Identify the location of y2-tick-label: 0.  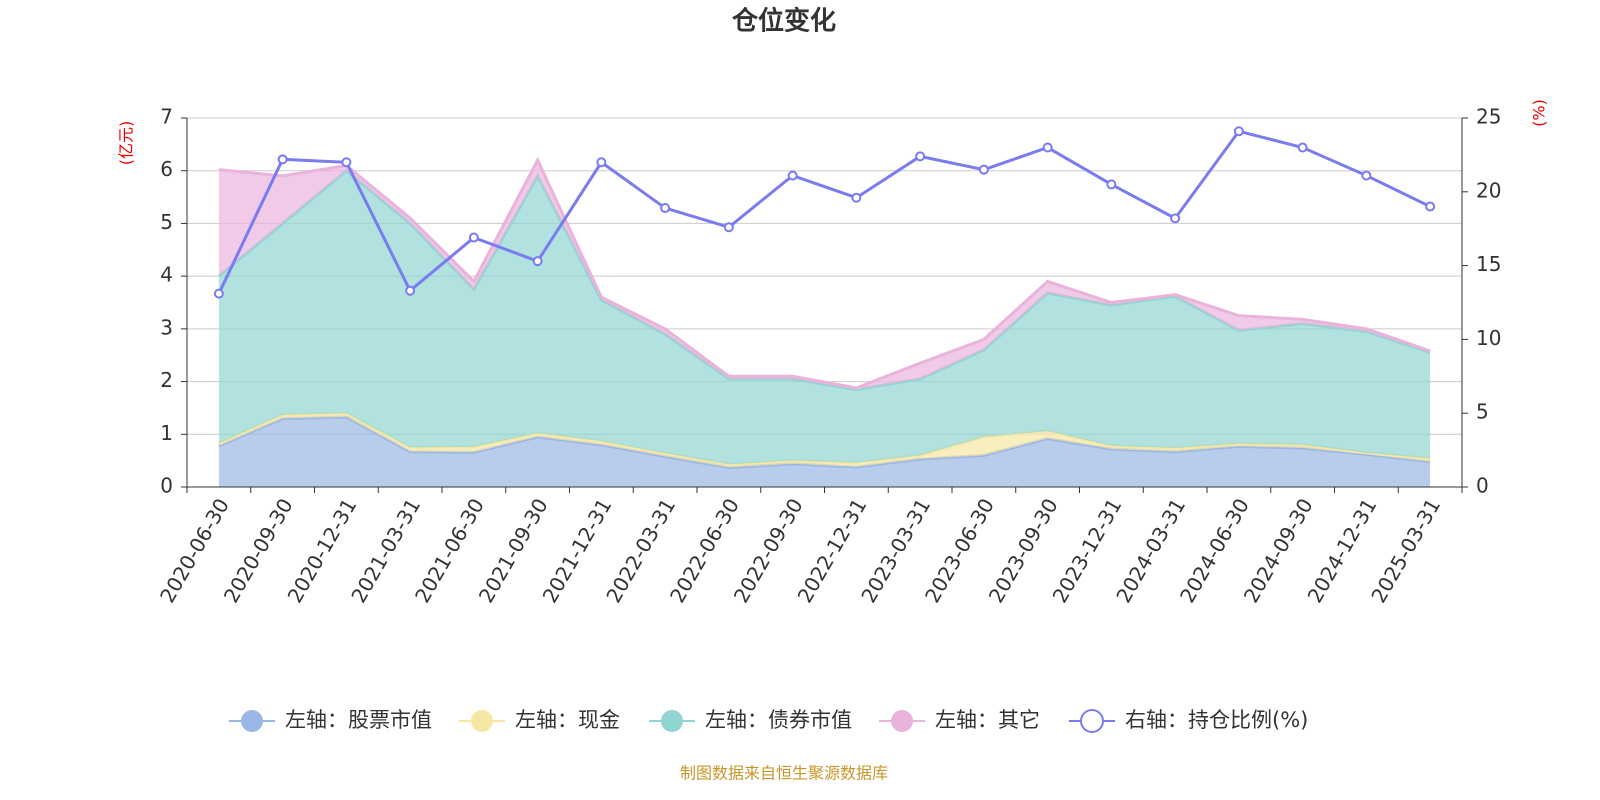
(1482, 486).